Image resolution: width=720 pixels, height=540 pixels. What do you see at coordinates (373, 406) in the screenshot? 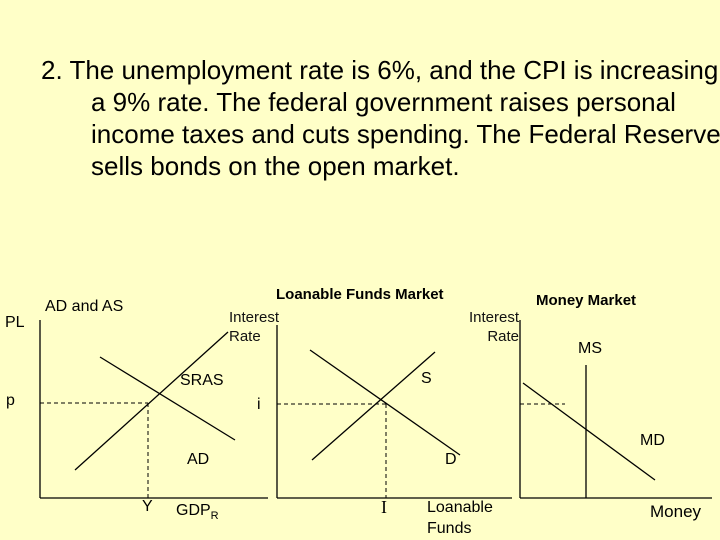
I see `lf-supply-curve` at bounding box center [373, 406].